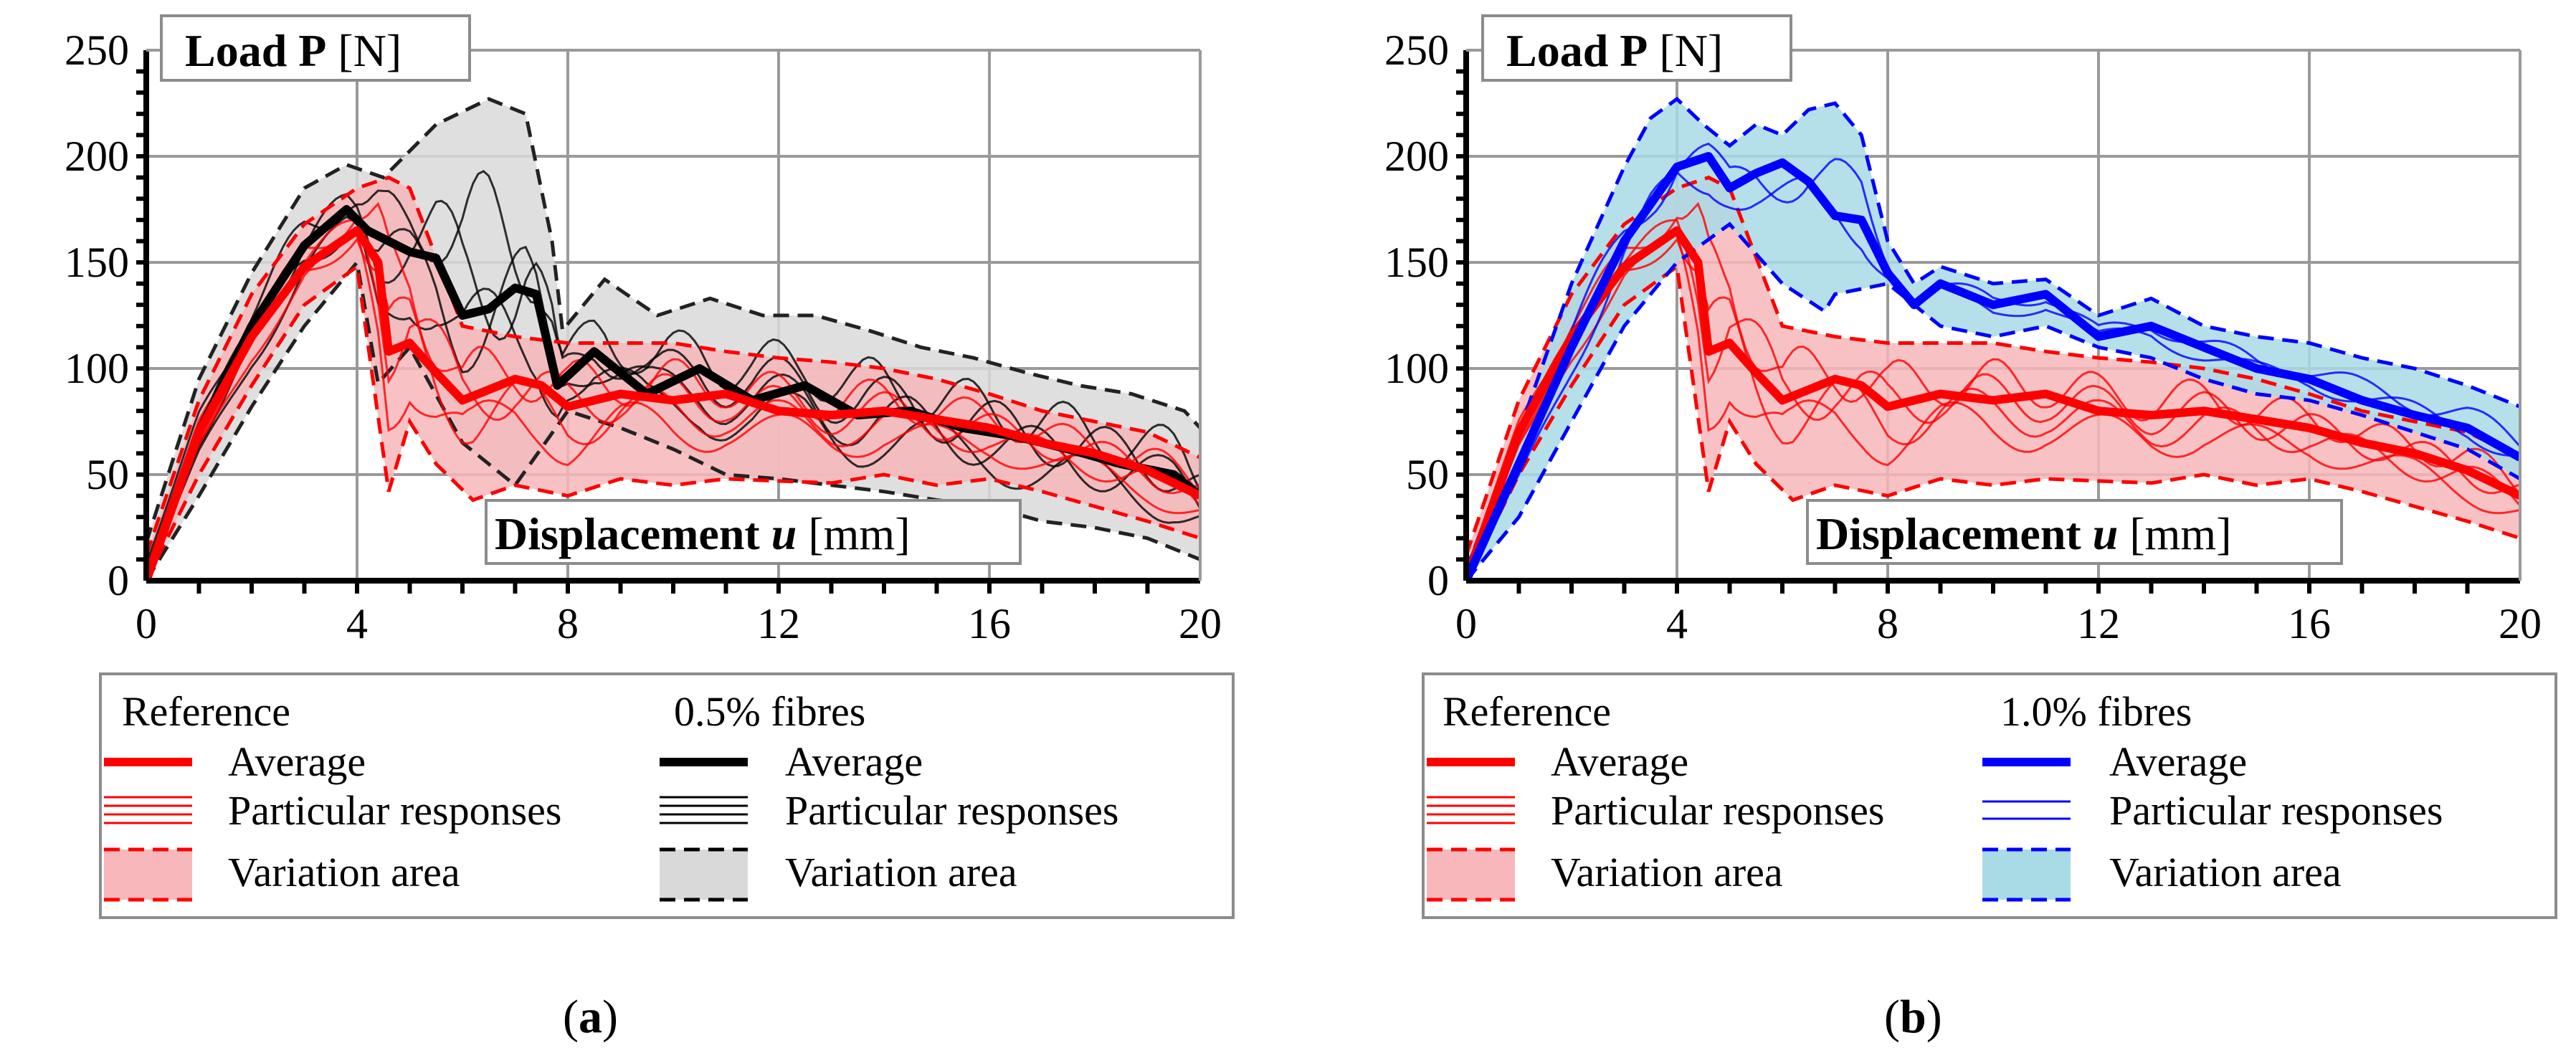  What do you see at coordinates (704, 810) in the screenshot?
I see `panel-a-legend-fibre-particular-swatch` at bounding box center [704, 810].